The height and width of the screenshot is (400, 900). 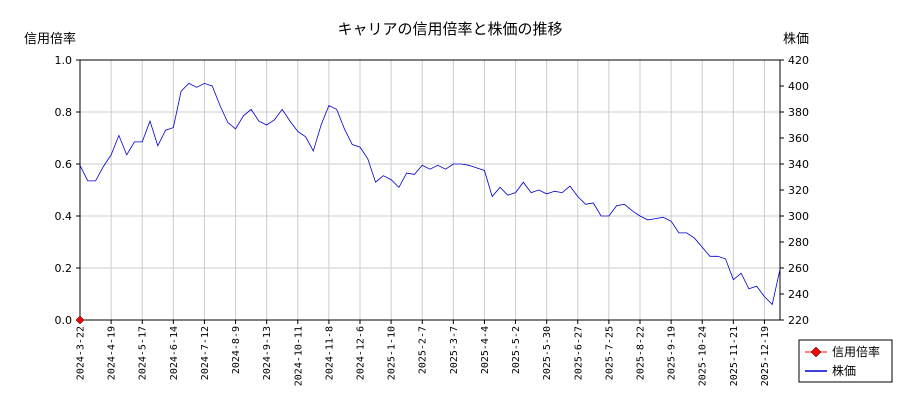 What do you see at coordinates (798, 320) in the screenshot?
I see `right-tick-label: 220` at bounding box center [798, 320].